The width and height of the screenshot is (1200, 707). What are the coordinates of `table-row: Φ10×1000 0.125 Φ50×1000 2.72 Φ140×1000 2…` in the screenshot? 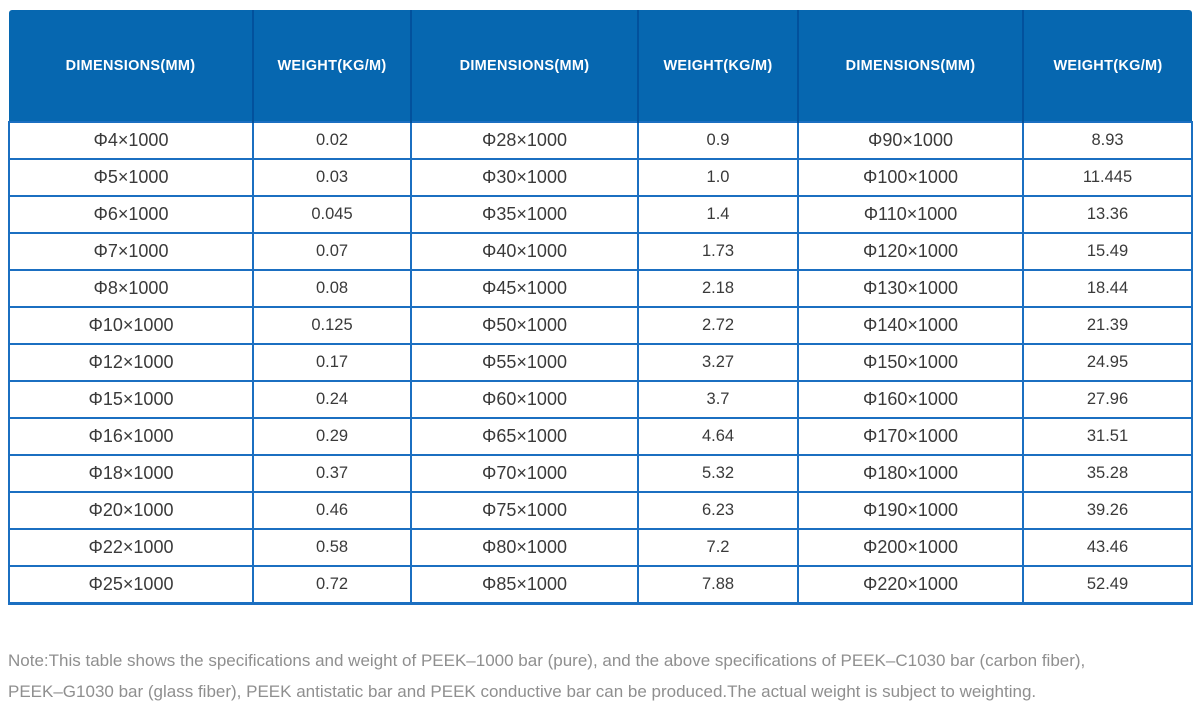 It's located at (600, 325).